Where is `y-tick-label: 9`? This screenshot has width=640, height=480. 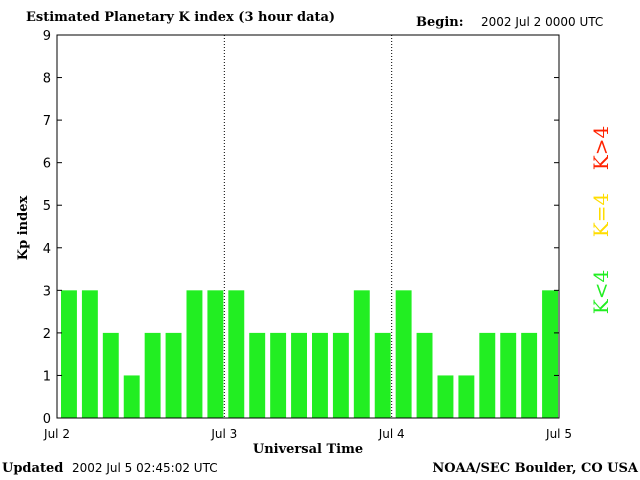 y-tick-label: 9 is located at coordinates (47, 36).